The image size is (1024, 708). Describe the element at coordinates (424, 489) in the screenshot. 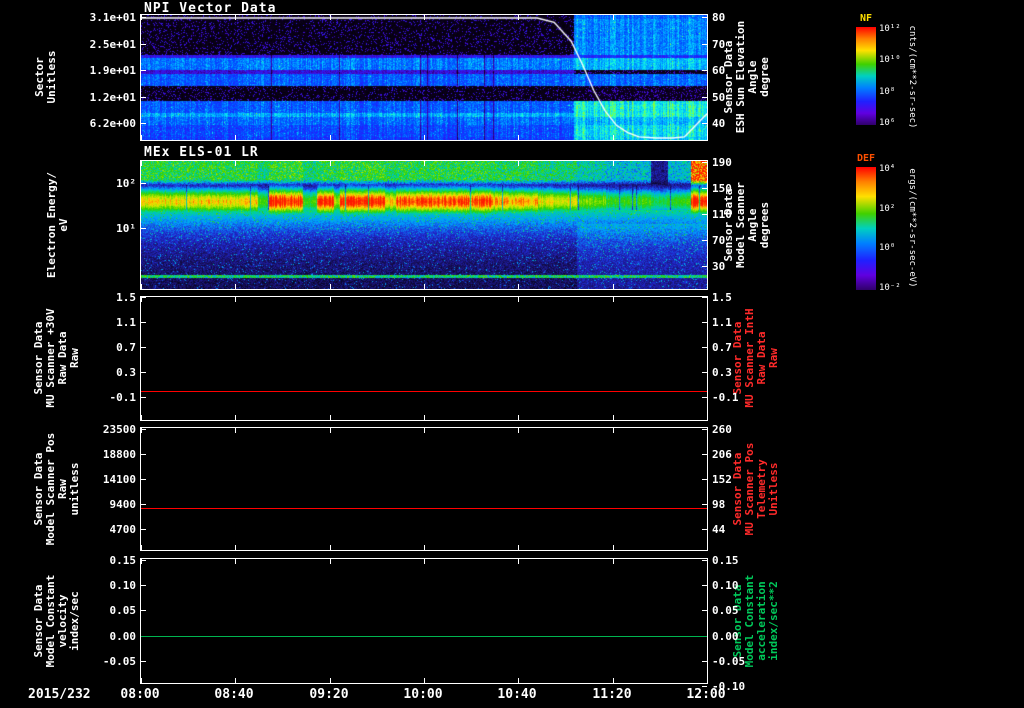

I see `scanner-pos-line-panel` at that location.